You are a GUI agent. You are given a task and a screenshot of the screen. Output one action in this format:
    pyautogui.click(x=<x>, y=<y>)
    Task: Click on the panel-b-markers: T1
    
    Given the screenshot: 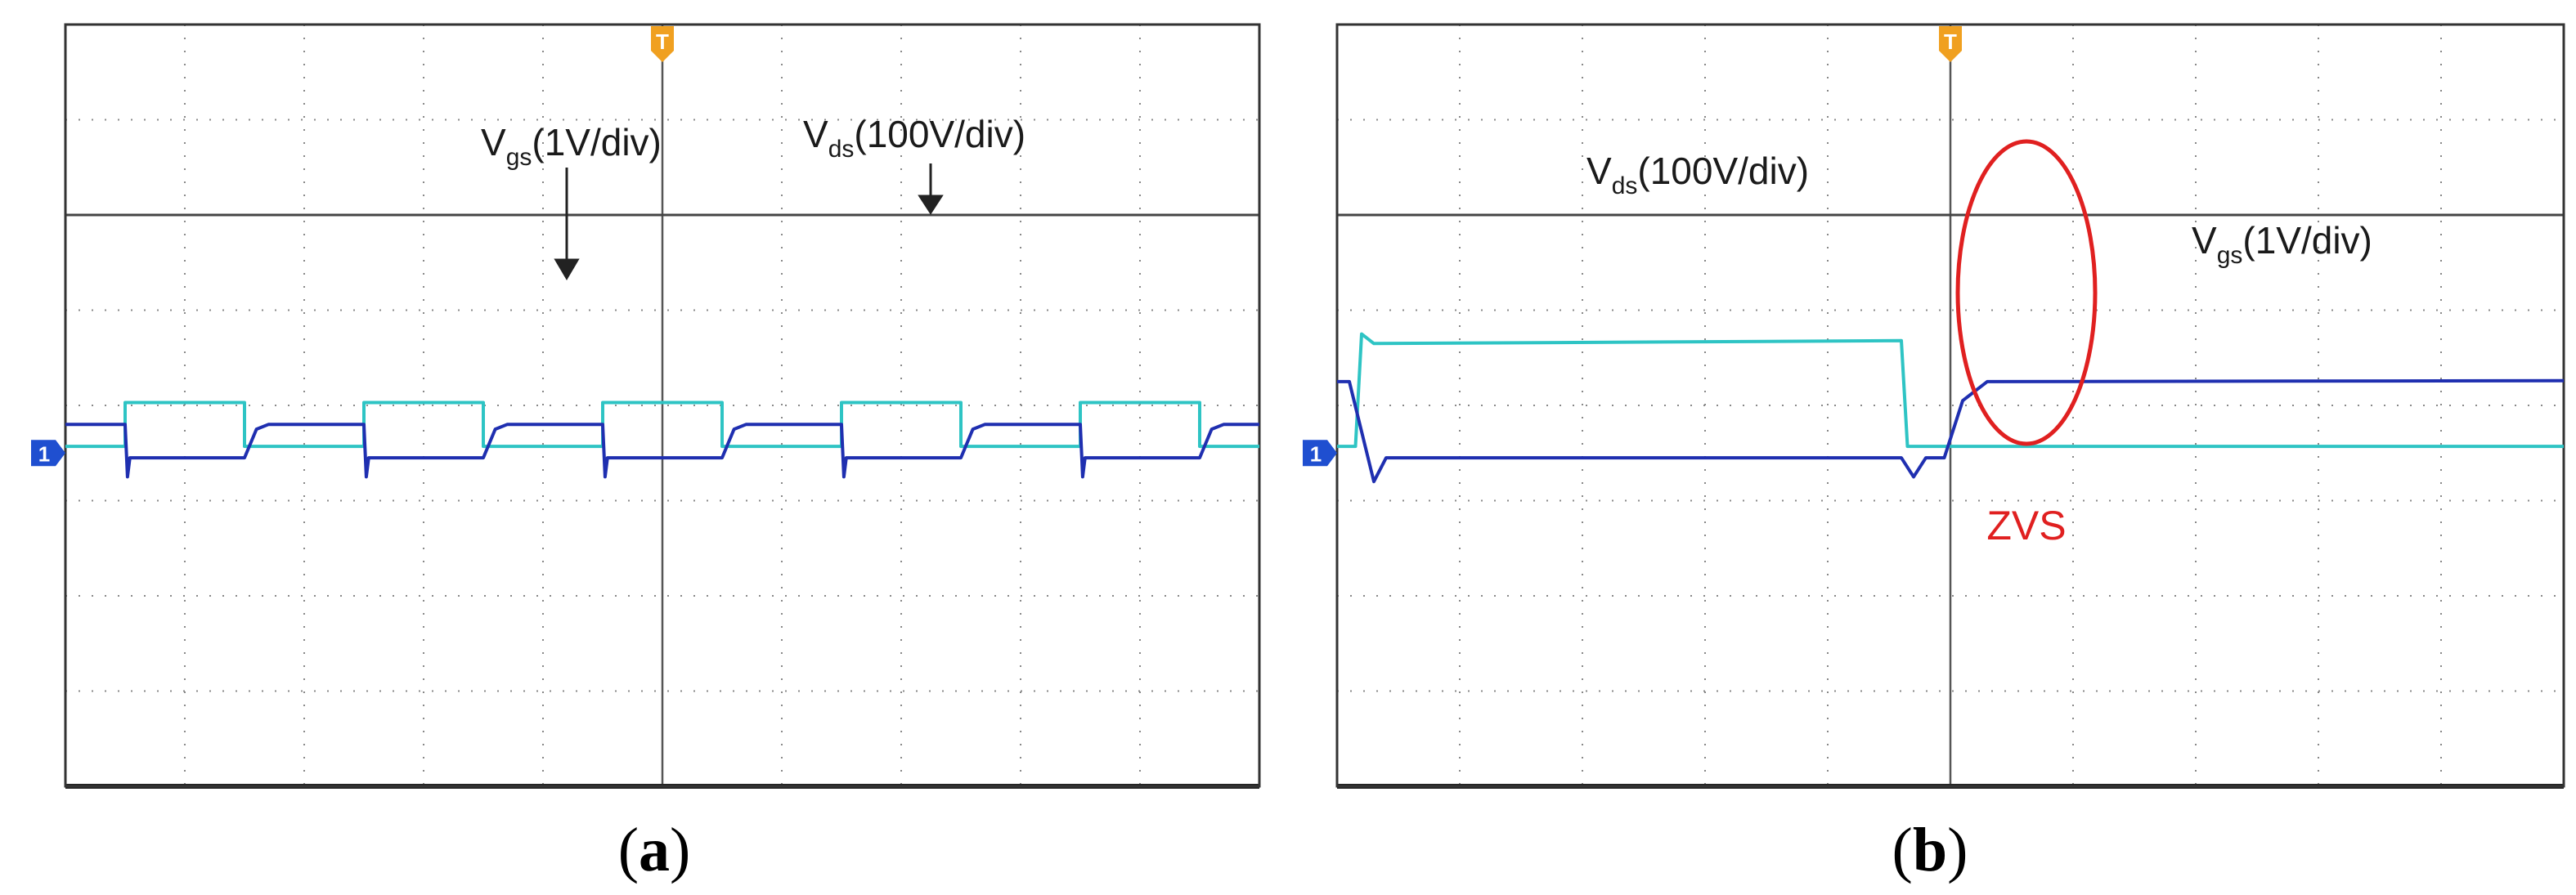 What is the action you would take?
    pyautogui.click(x=1632, y=246)
    